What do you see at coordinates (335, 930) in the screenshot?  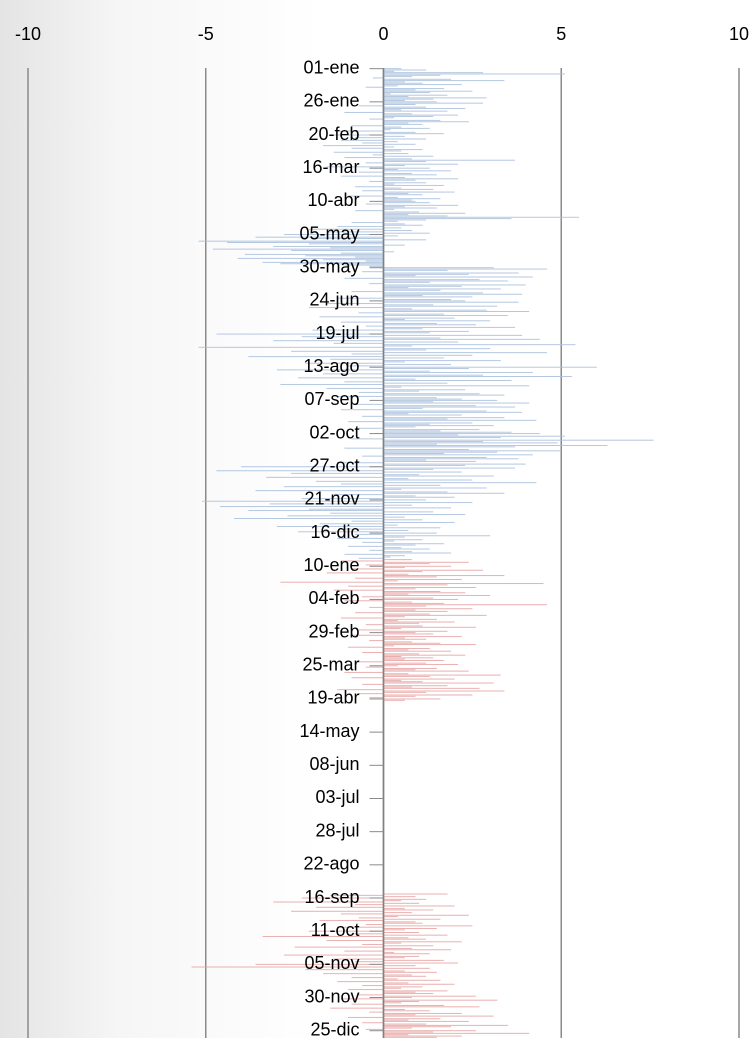 I see `y-tick-label: 11-oct` at bounding box center [335, 930].